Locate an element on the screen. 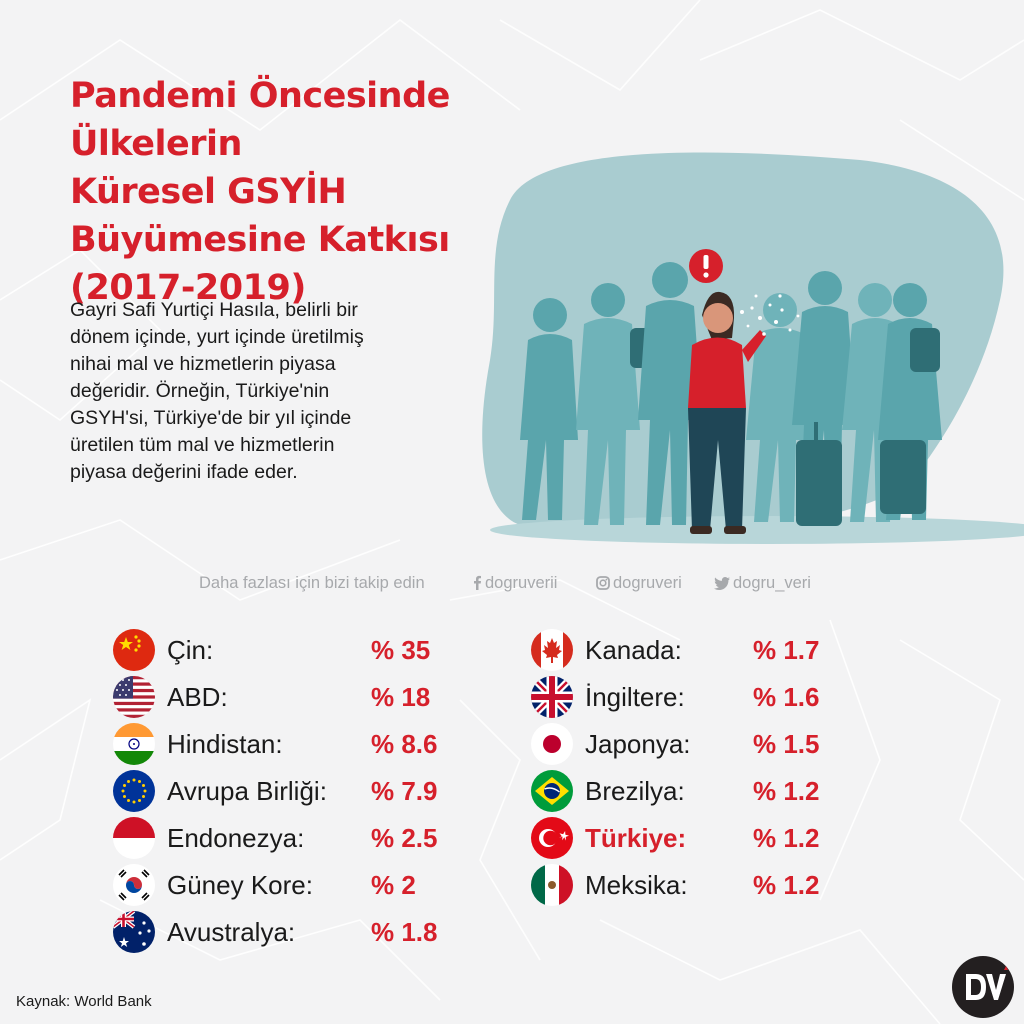 The image size is (1024, 1024). sneezing-woman is located at coordinates (727, 412).